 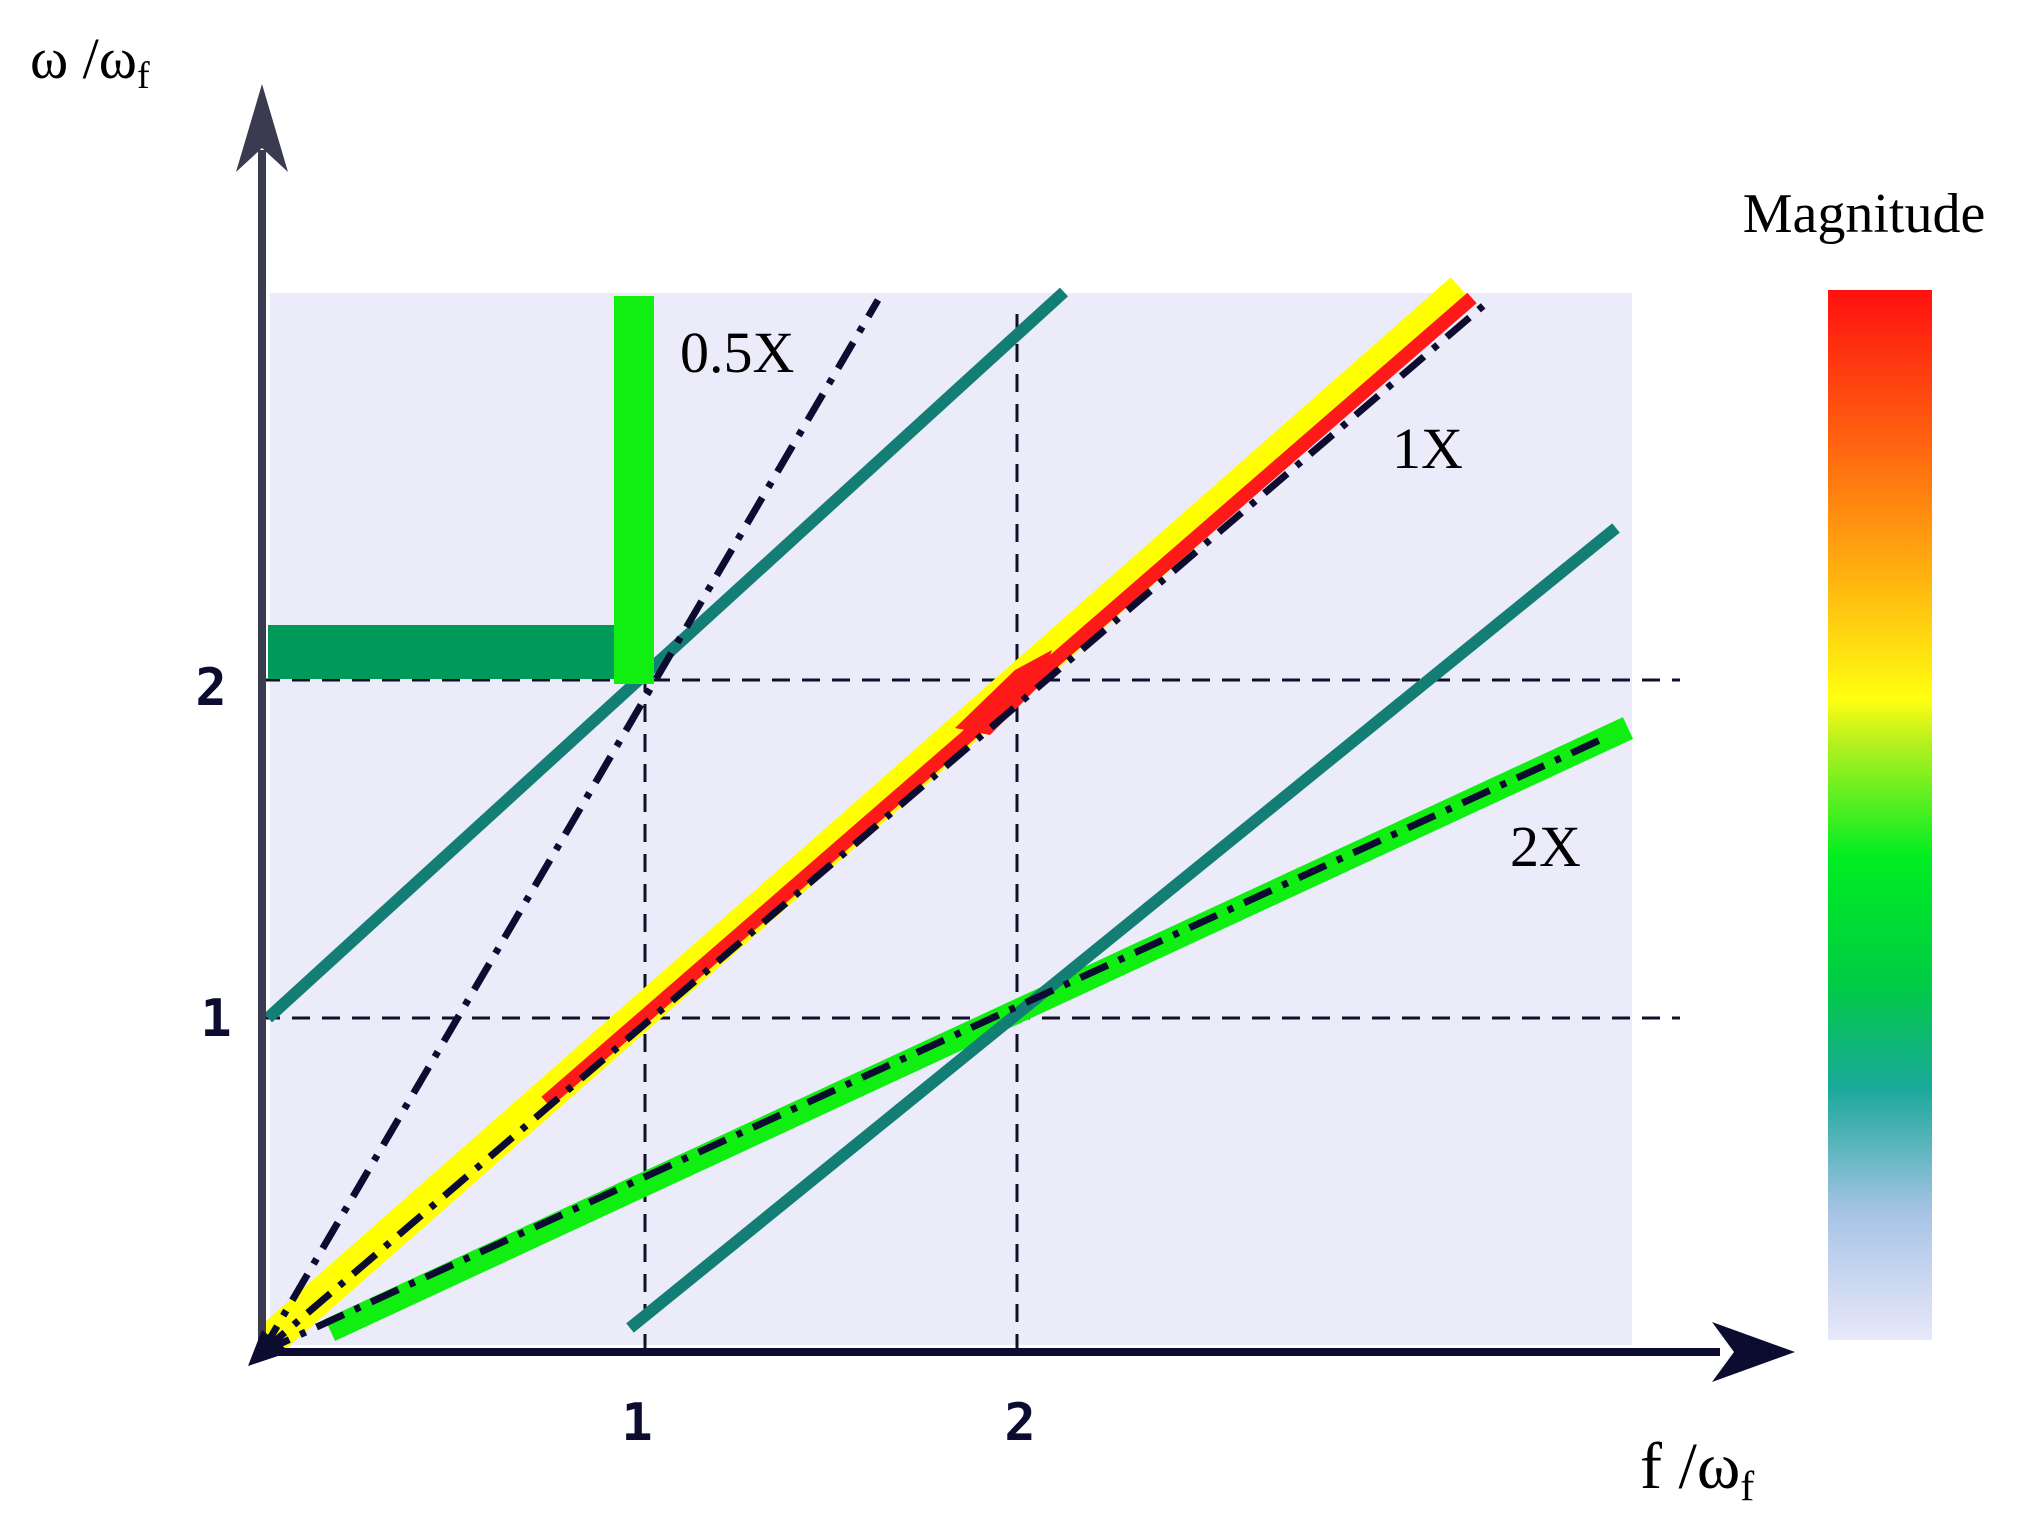 I want to click on mode-bar-bright-green, so click(x=634, y=490).